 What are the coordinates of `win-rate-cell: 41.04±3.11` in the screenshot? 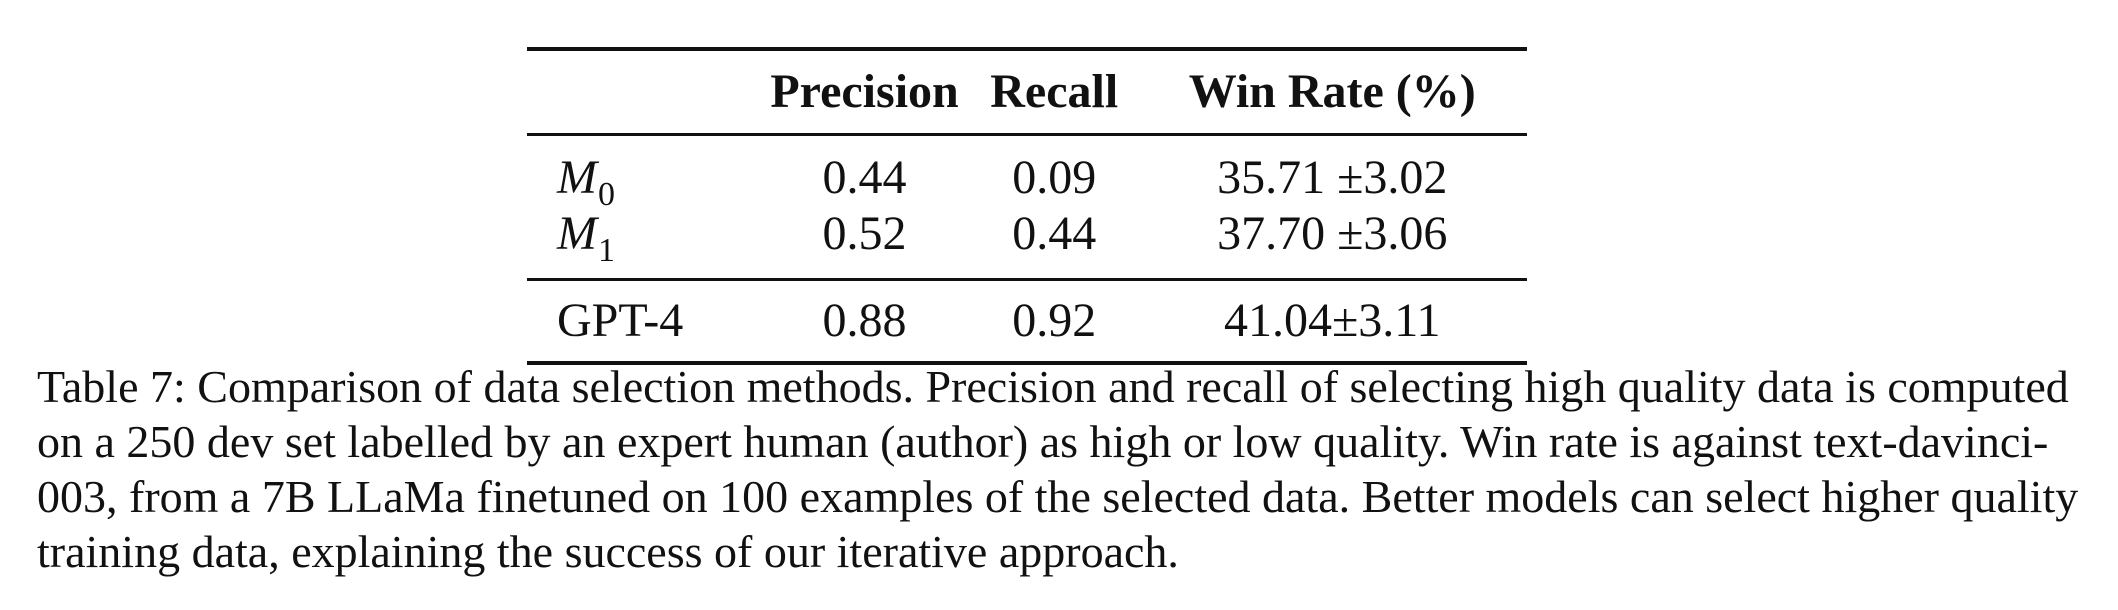 It's located at (1332, 321).